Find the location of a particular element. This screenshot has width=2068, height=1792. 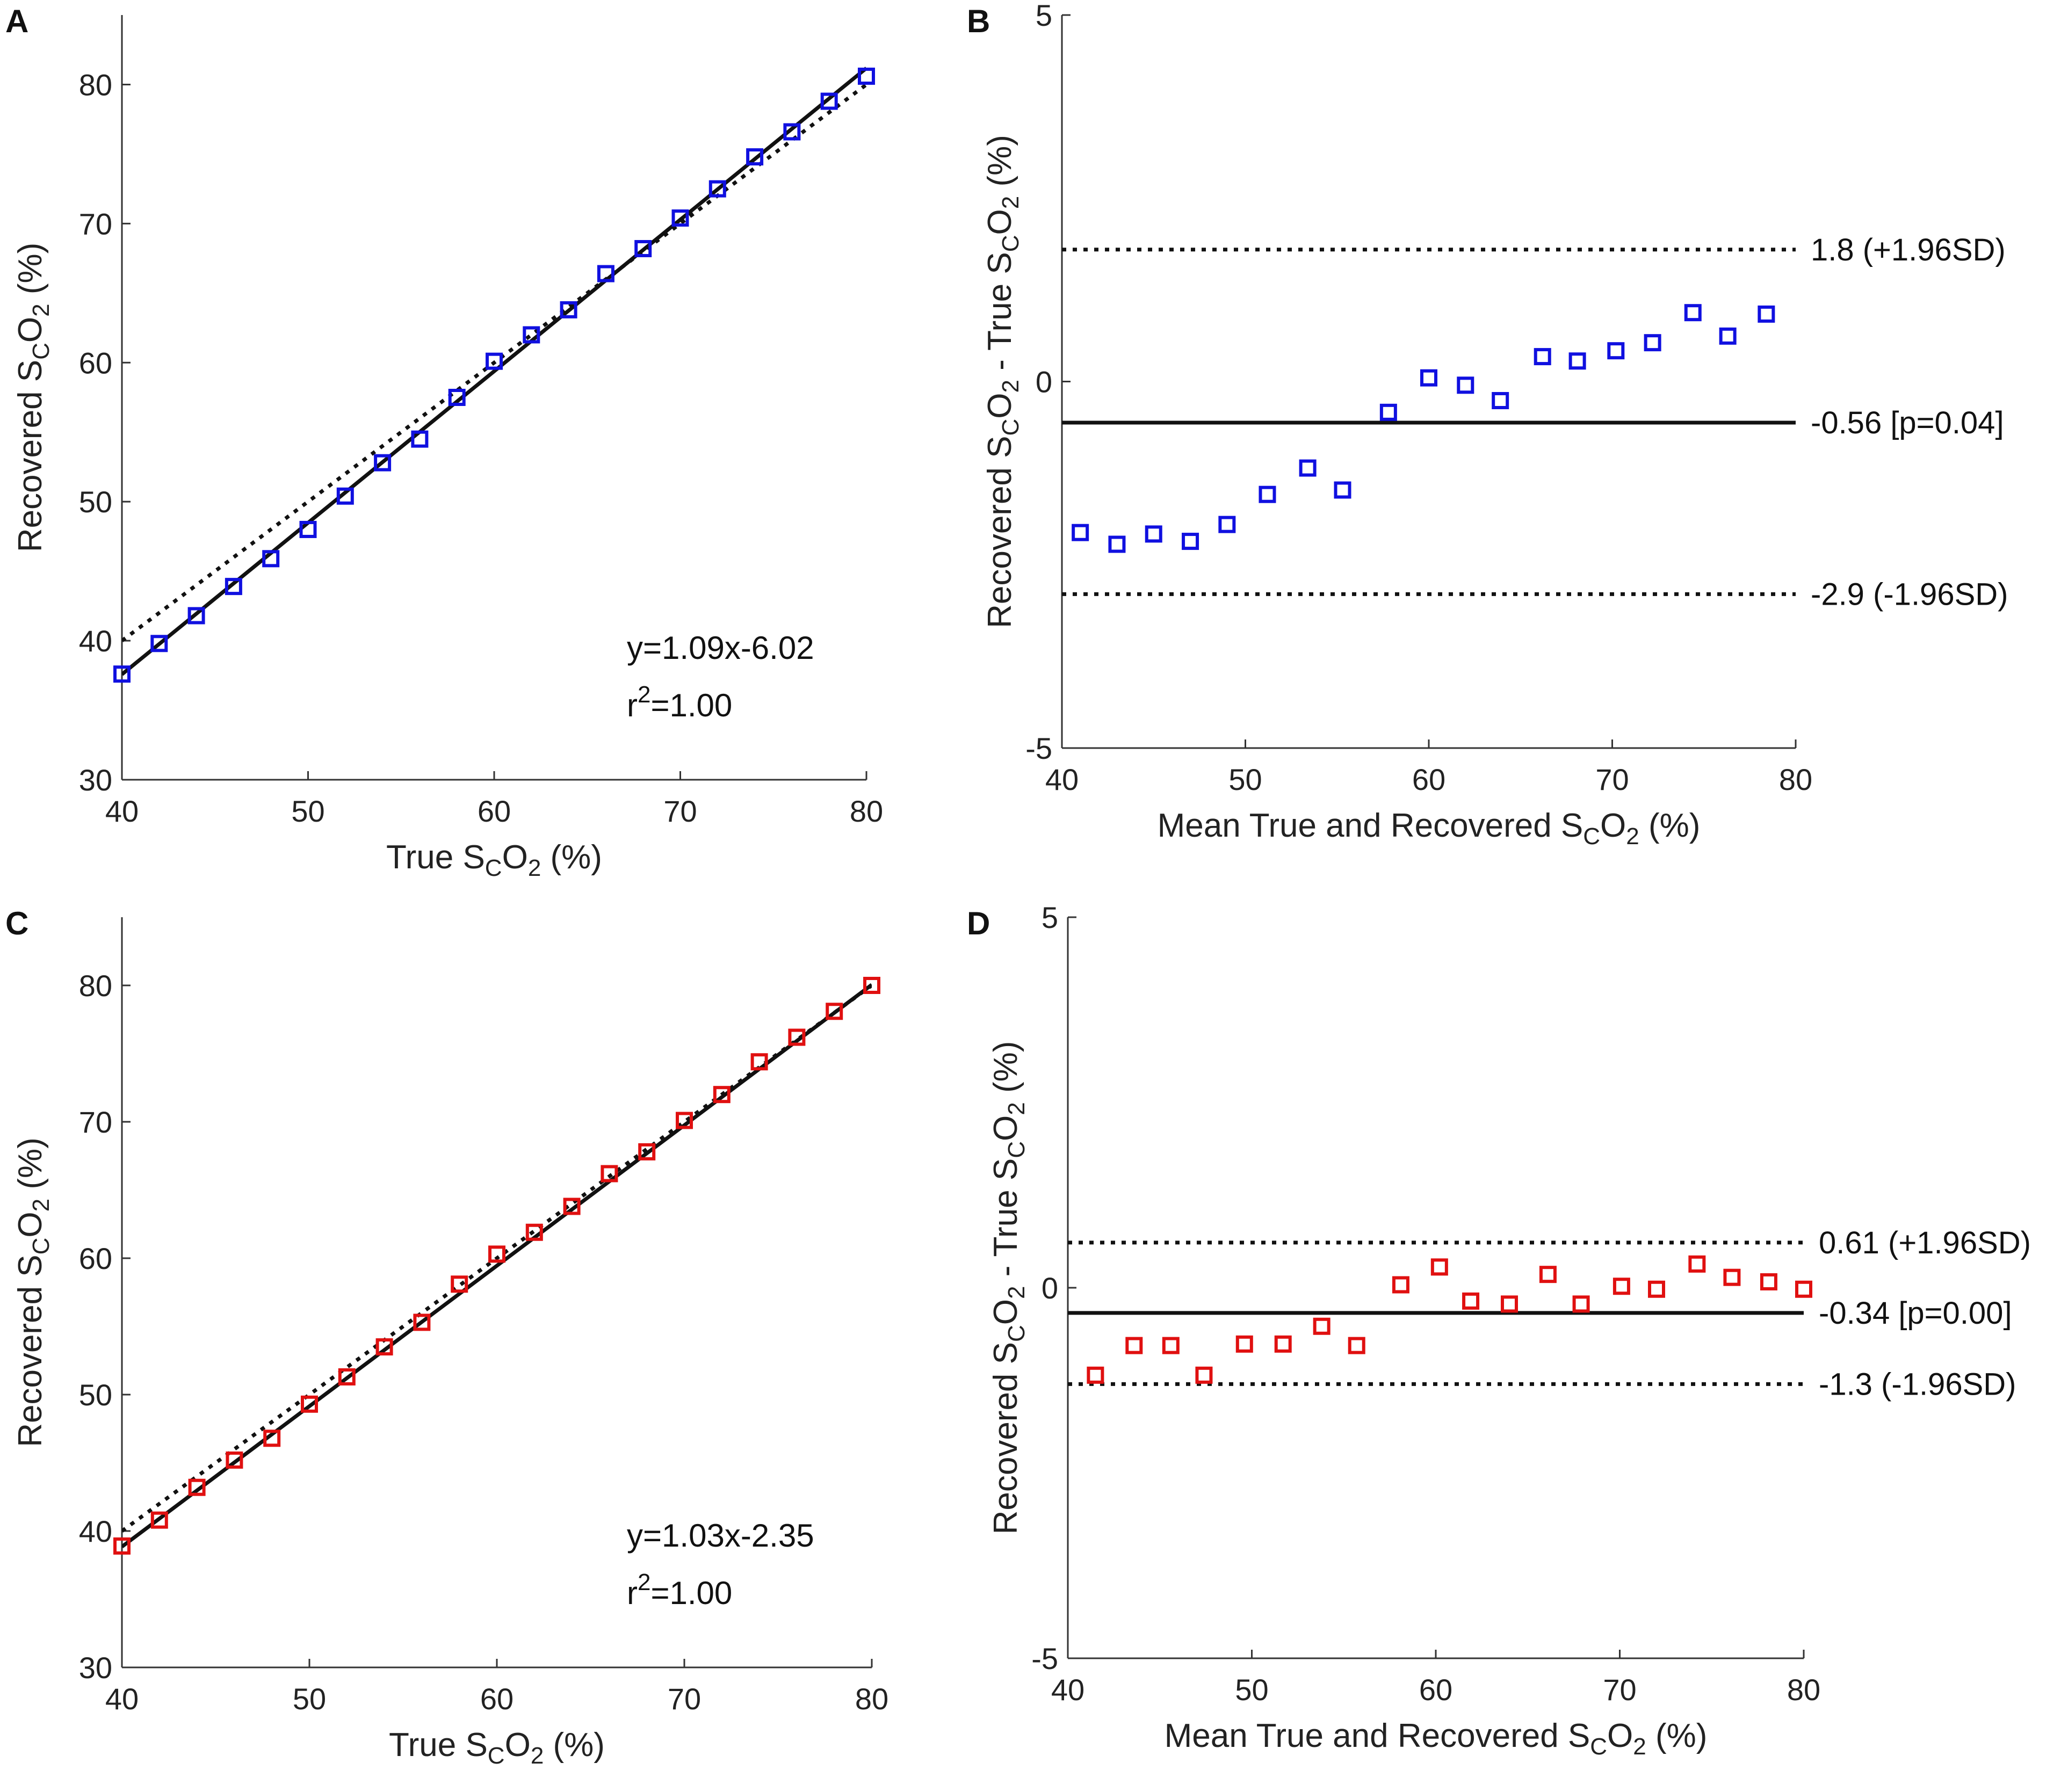

x-axis-label-mid: O is located at coordinates (518, 1745).